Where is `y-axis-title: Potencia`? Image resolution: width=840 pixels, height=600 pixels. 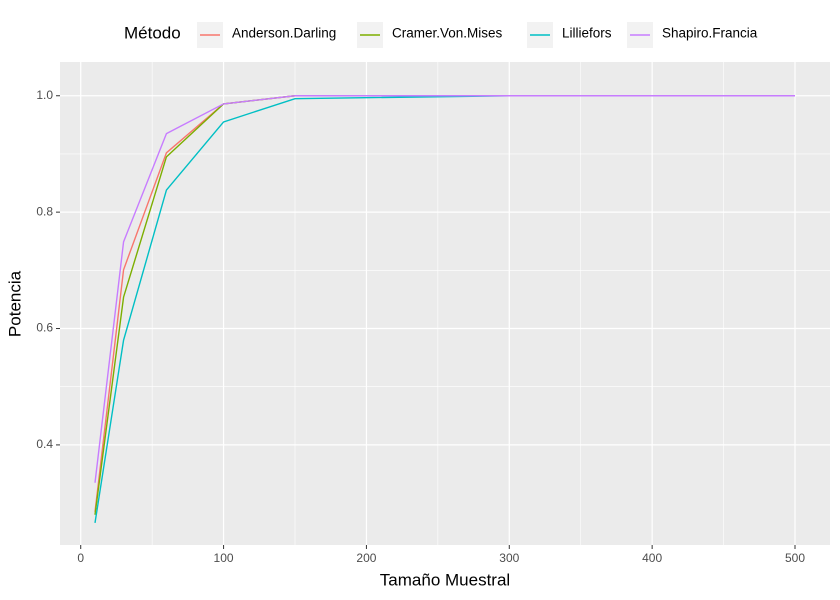 y-axis-title: Potencia is located at coordinates (14, 303).